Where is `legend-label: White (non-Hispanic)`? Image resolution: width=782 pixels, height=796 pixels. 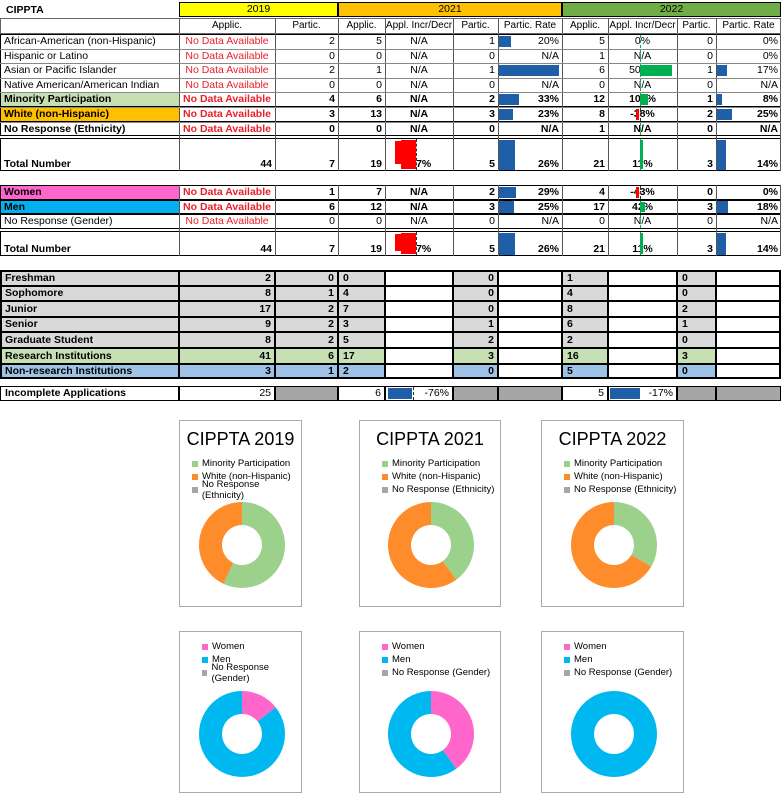
legend-label: White (non-Hispanic) is located at coordinates (246, 476).